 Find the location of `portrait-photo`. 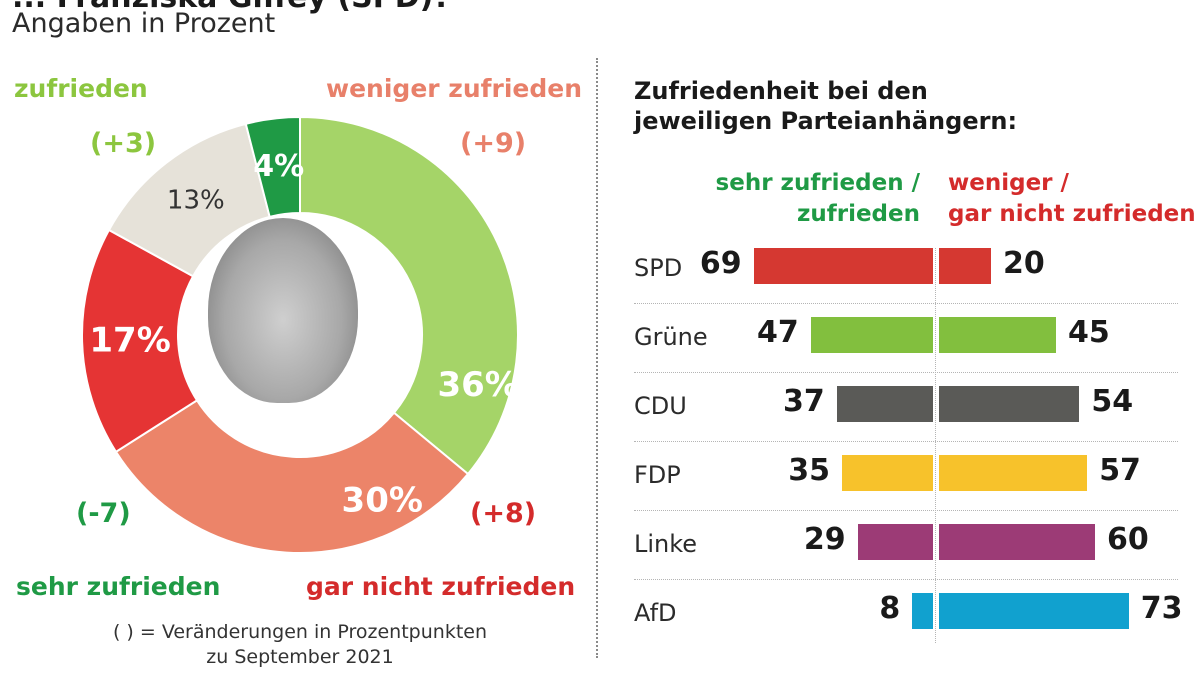

portrait-photo is located at coordinates (283, 310).